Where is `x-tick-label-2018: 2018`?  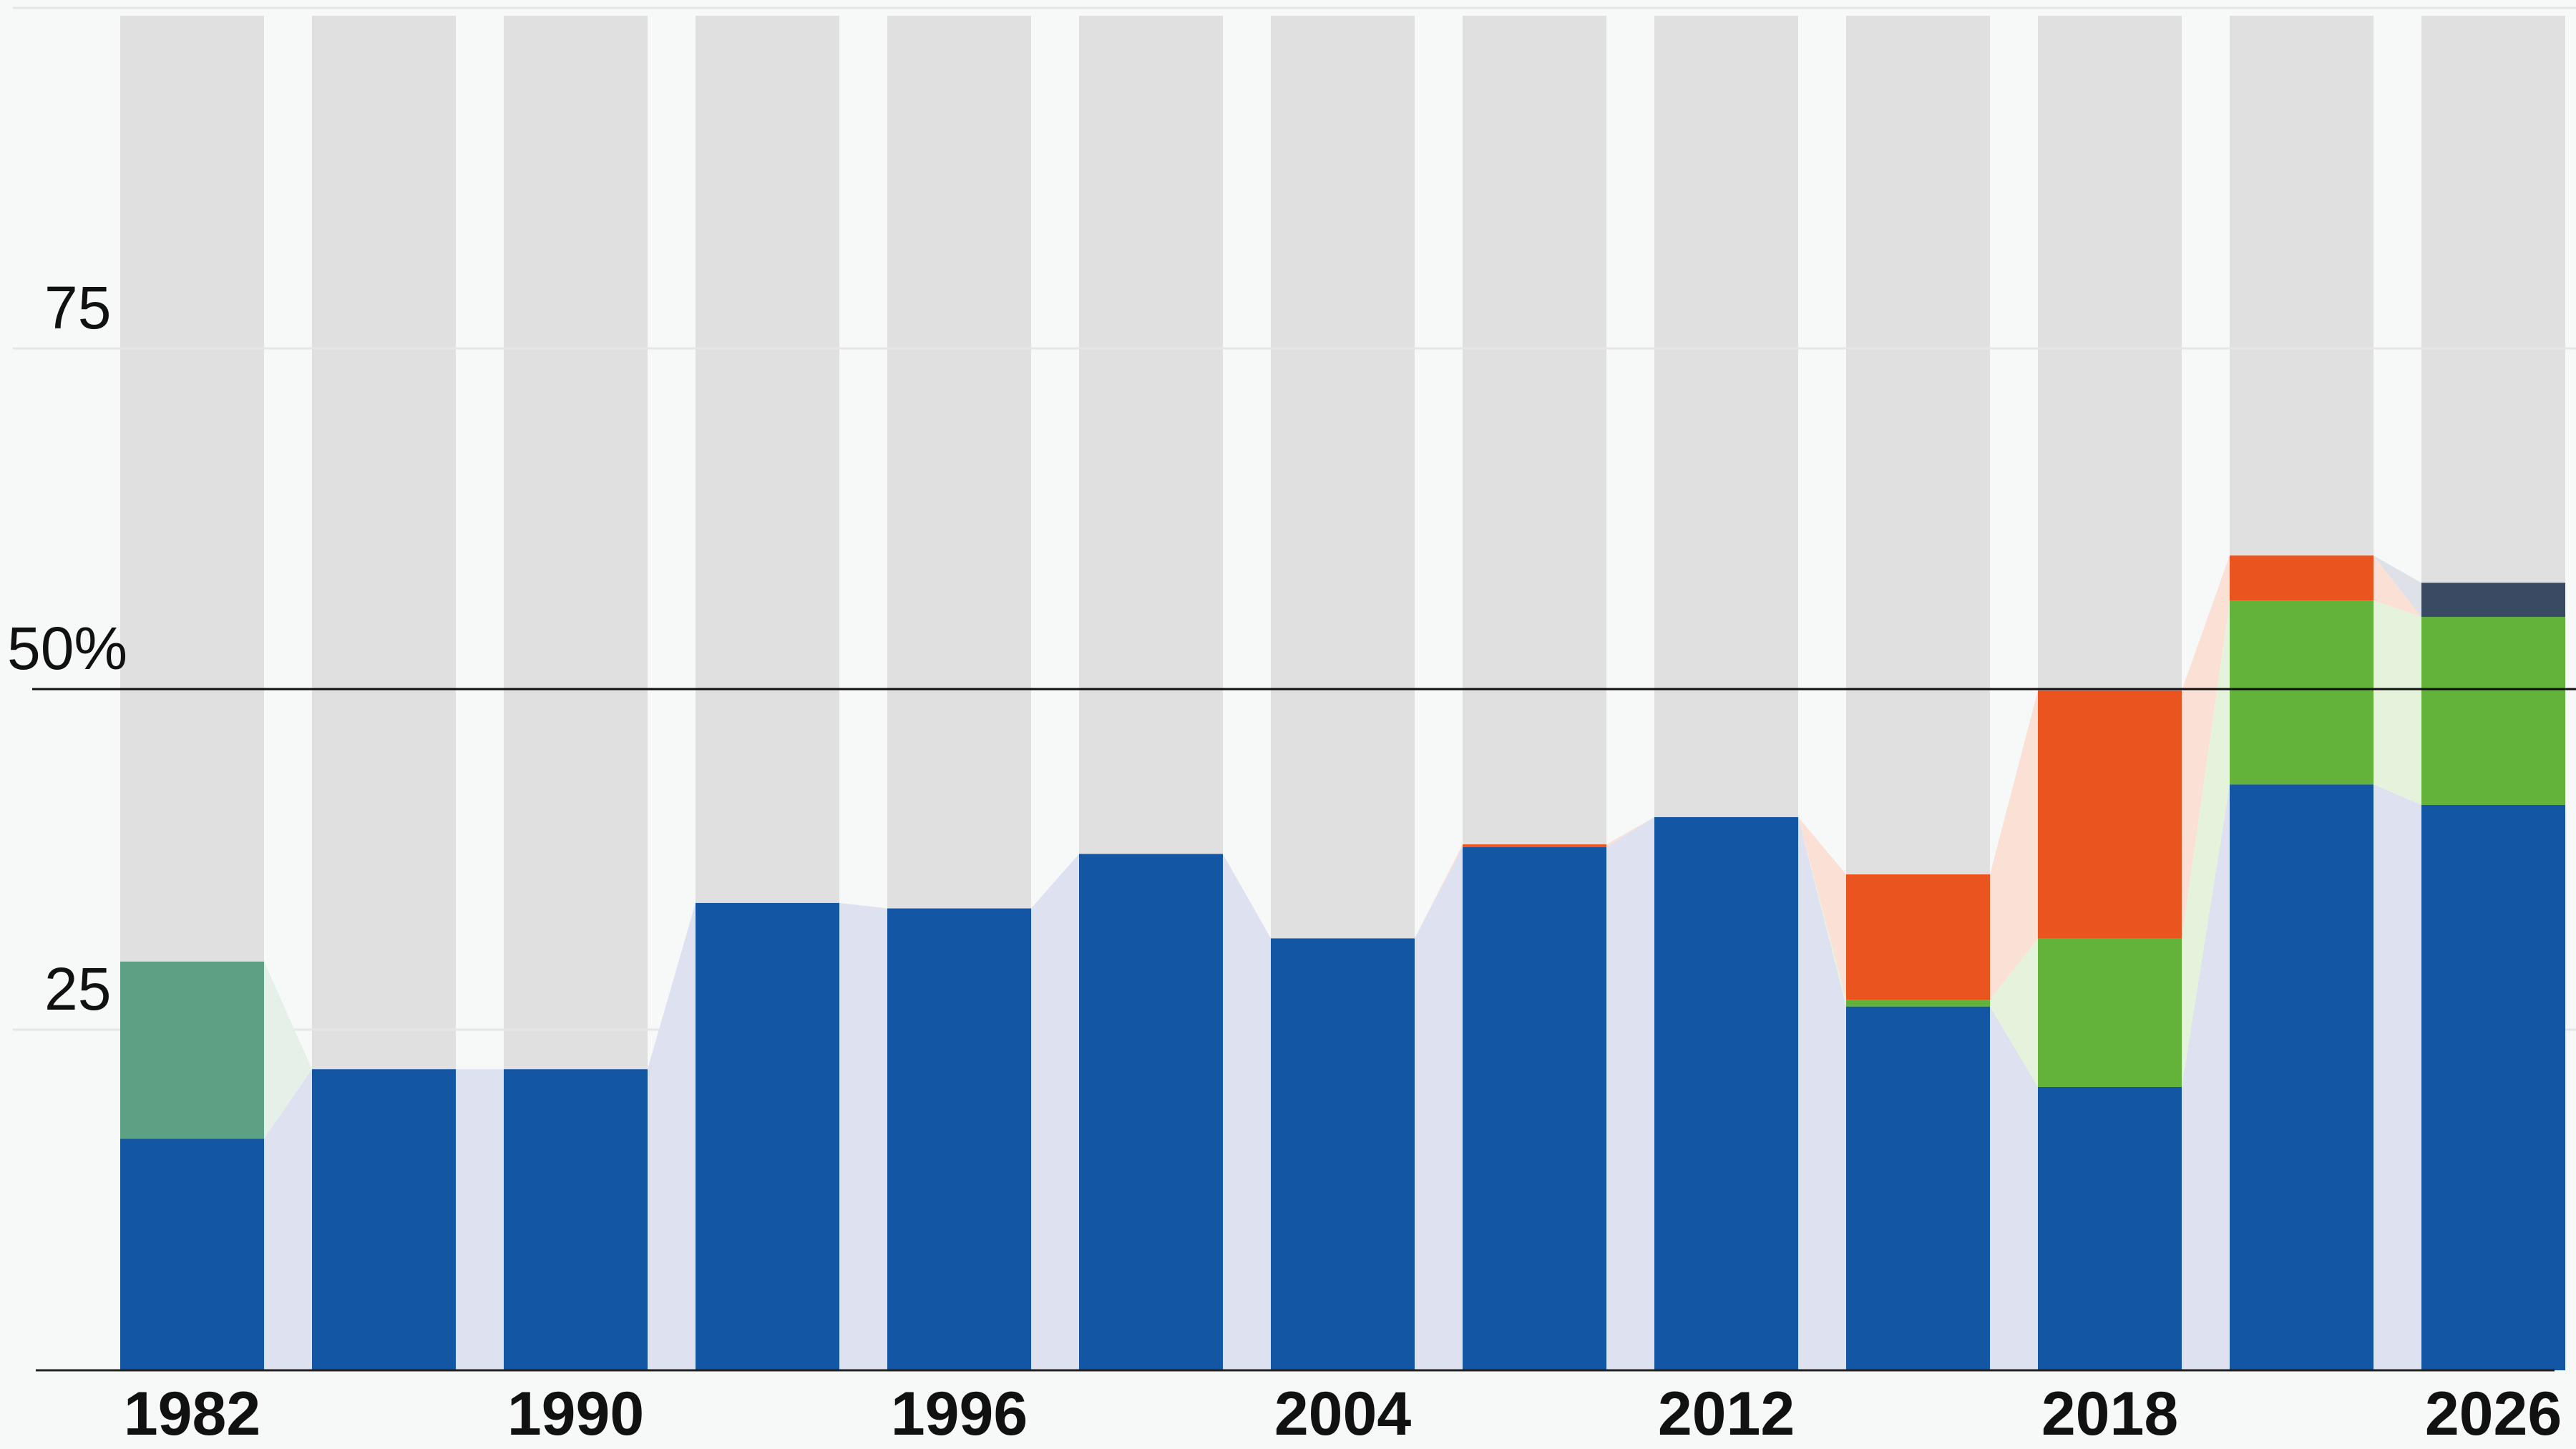
x-tick-label-2018: 2018 is located at coordinates (2109, 1414).